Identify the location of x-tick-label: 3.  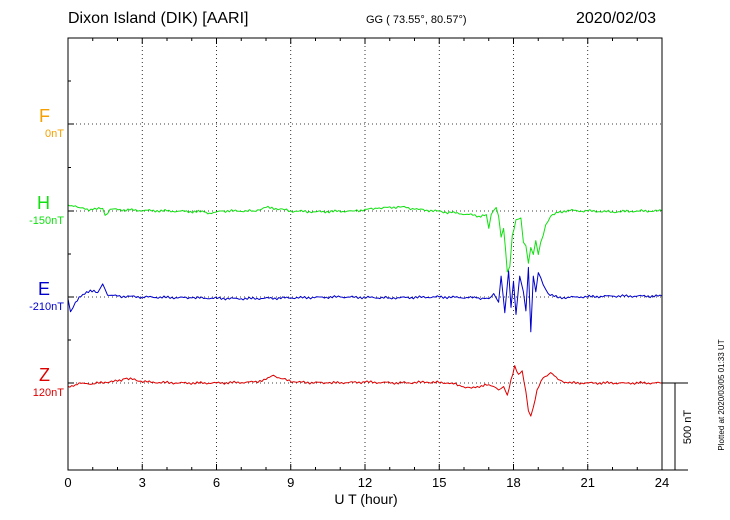
(142, 482).